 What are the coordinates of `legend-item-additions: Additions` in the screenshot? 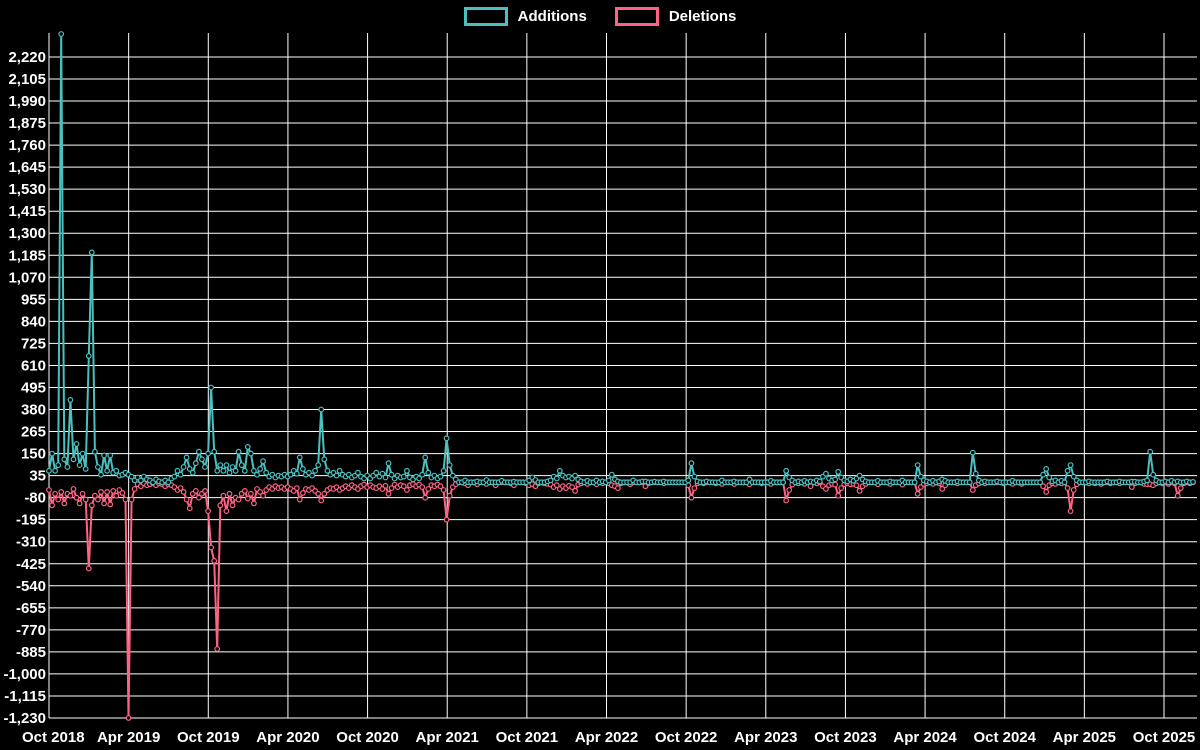 It's located at (525, 16).